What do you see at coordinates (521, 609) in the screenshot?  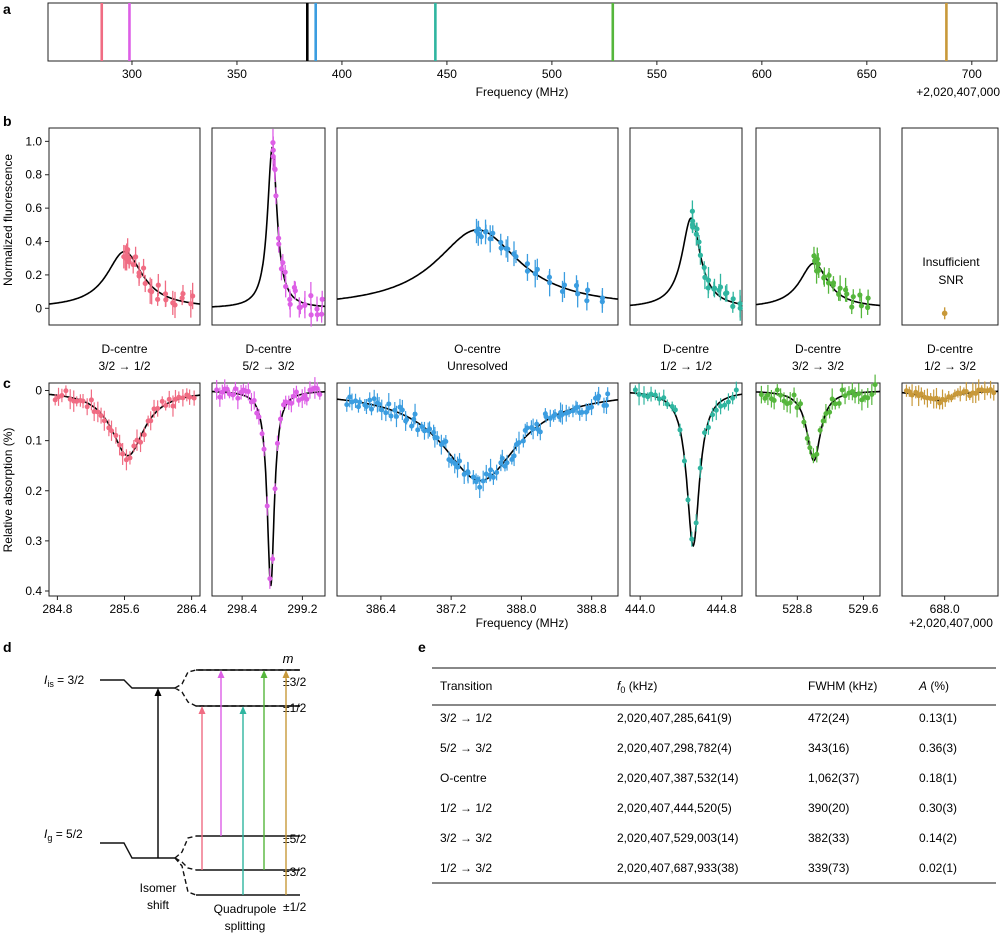 I see `panel-c-xtick-label-2-2: 388.0` at bounding box center [521, 609].